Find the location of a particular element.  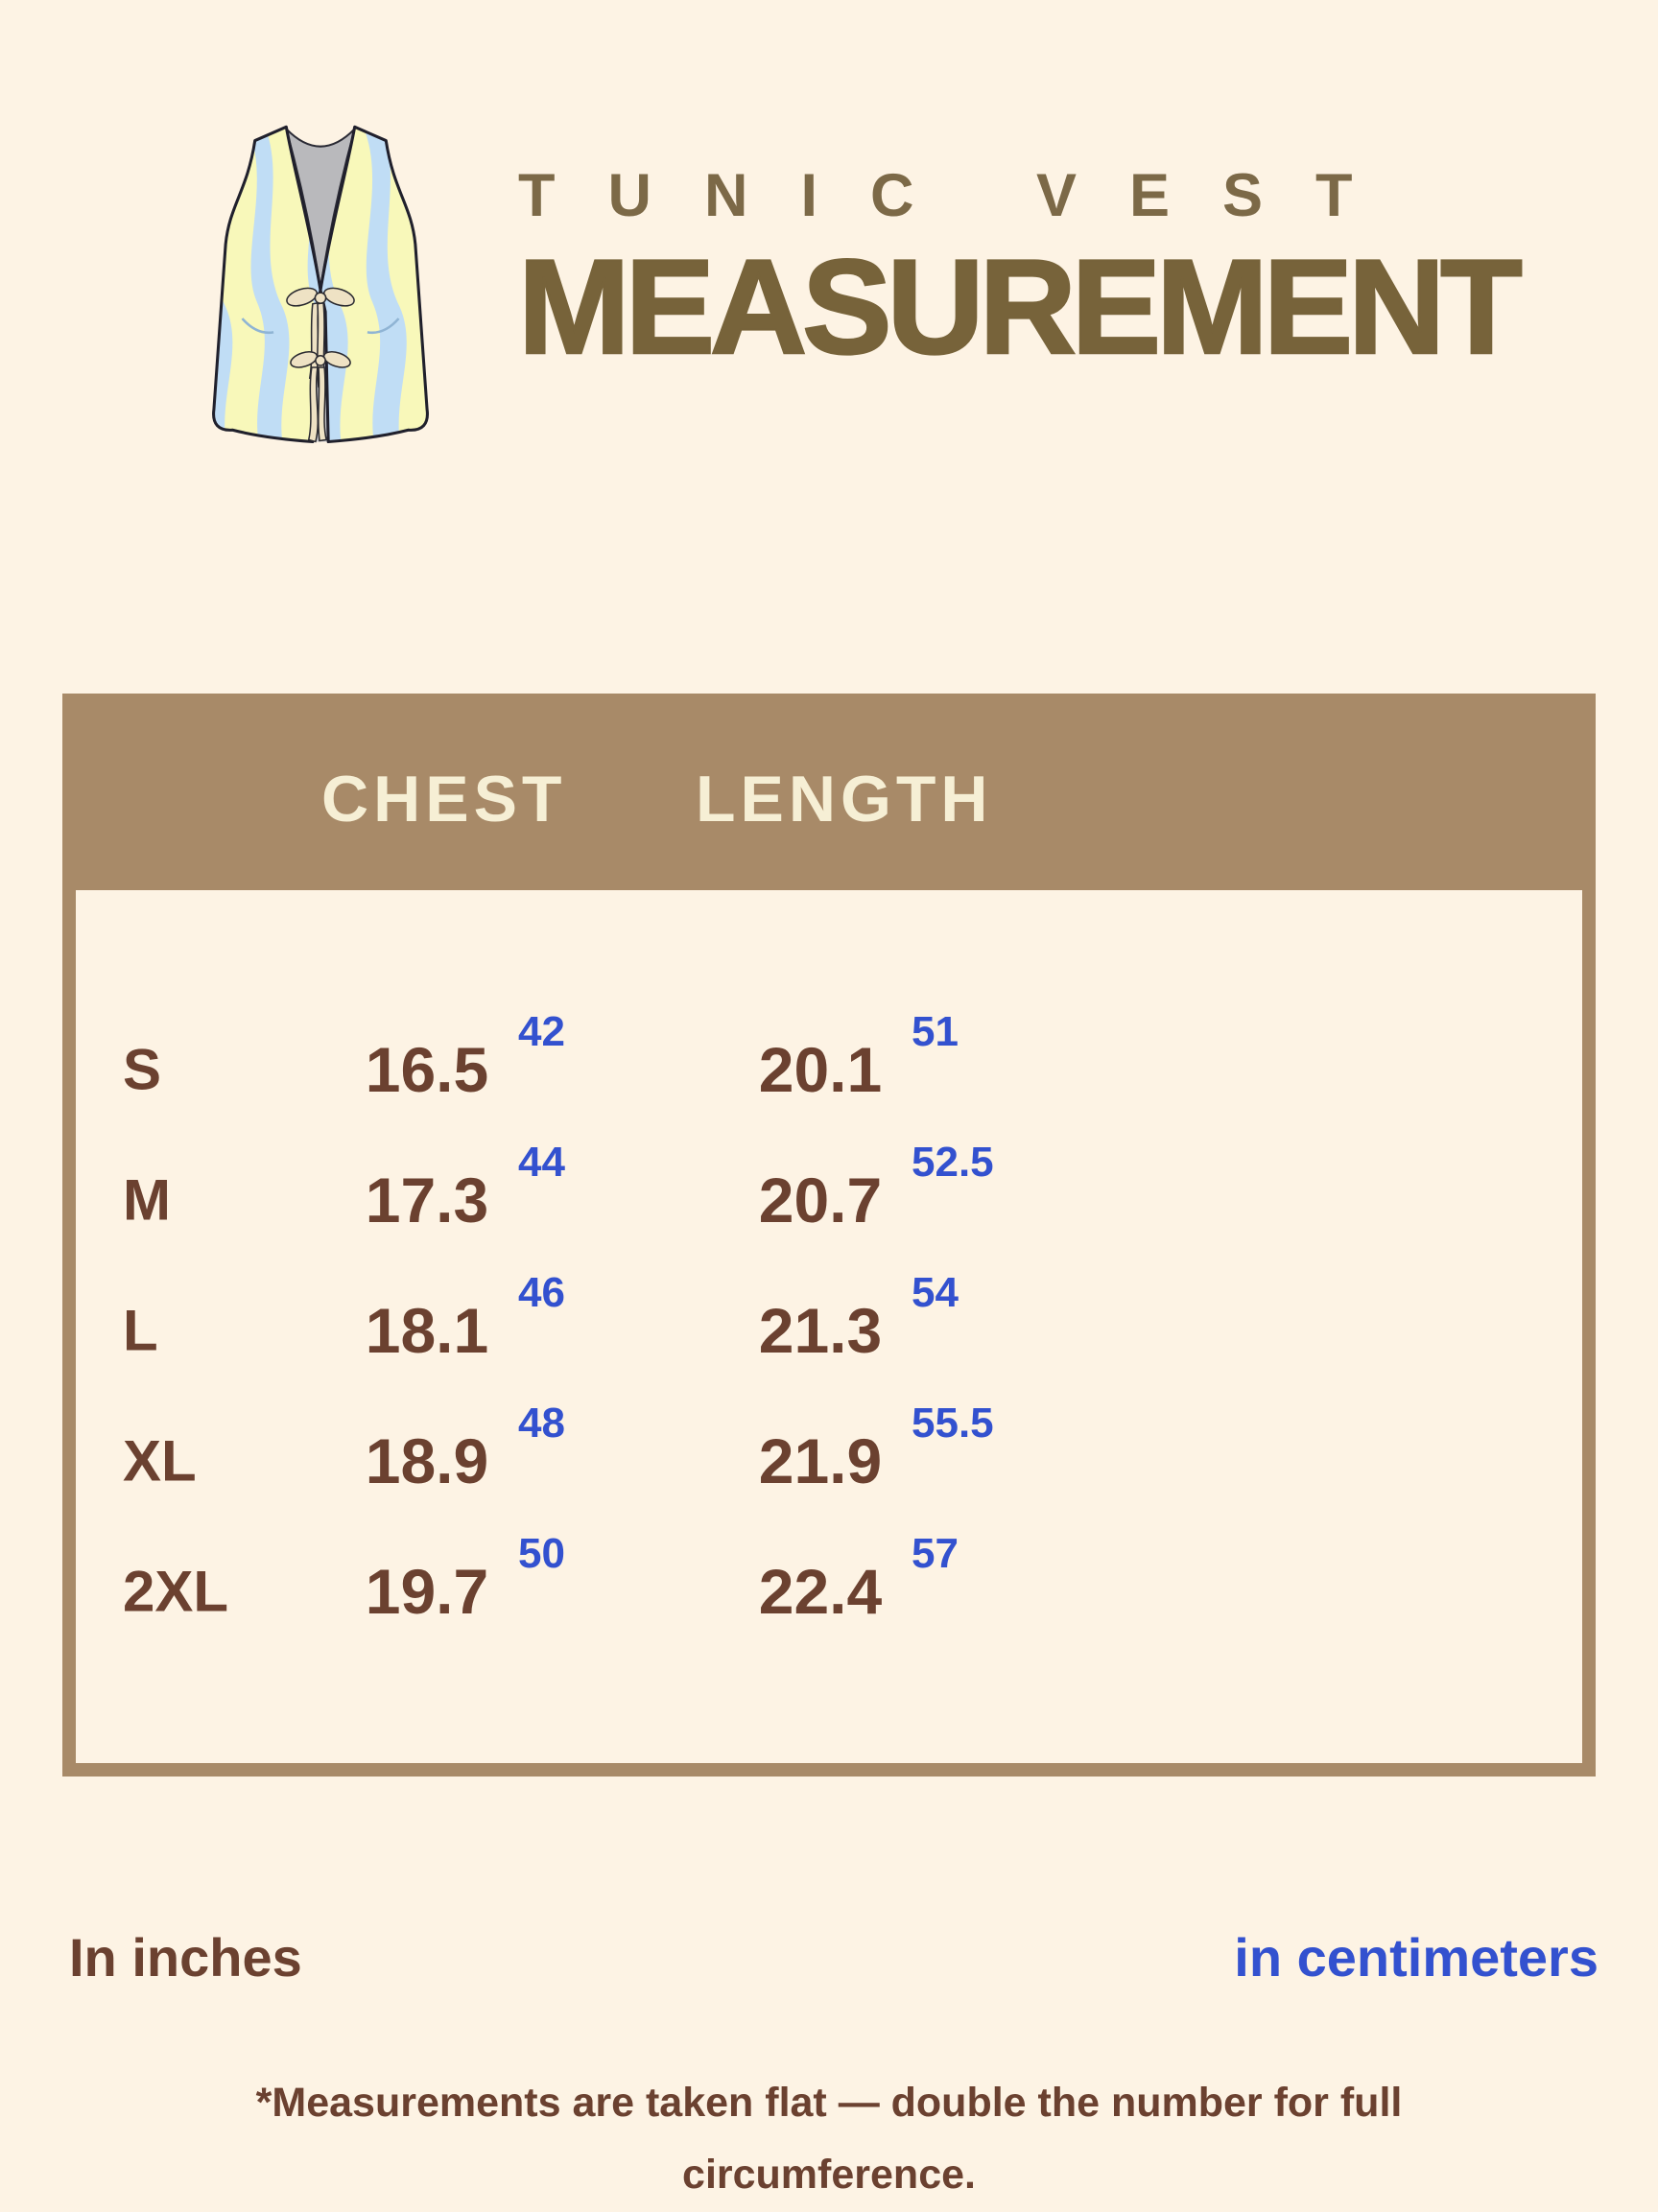

table-row: XL 18.9 48 21.9 55.5 is located at coordinates (829, 1461).